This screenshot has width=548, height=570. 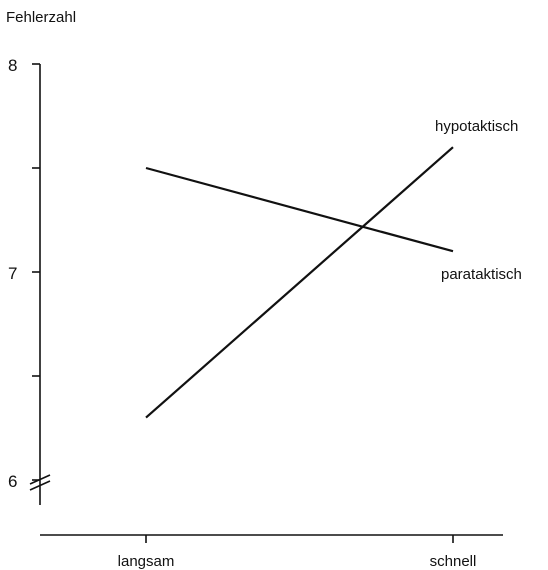 What do you see at coordinates (297, 552) in the screenshot?
I see `x-ticks: langsam schnell` at bounding box center [297, 552].